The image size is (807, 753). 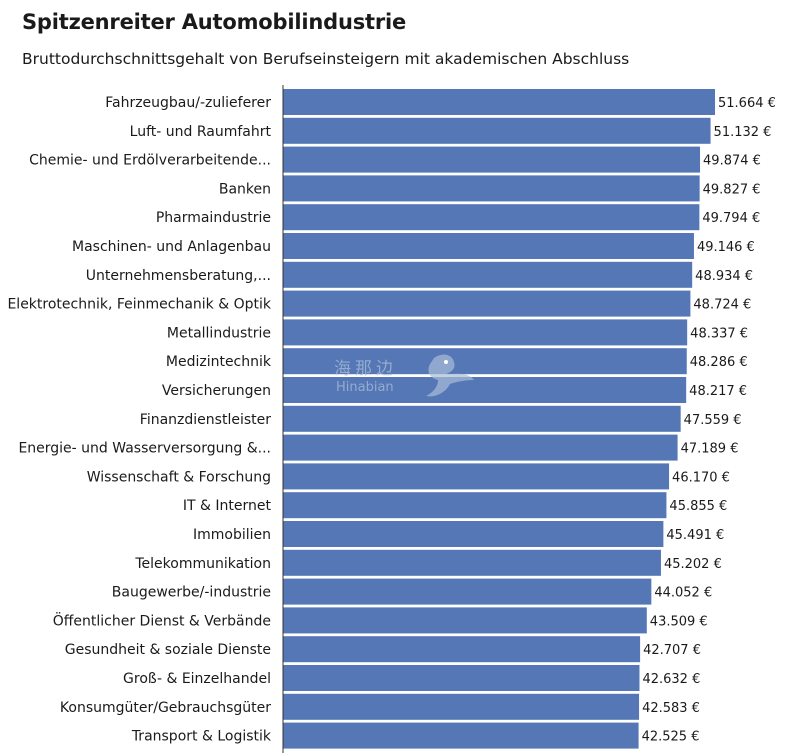 I want to click on value-label: 42.583 €, so click(x=671, y=708).